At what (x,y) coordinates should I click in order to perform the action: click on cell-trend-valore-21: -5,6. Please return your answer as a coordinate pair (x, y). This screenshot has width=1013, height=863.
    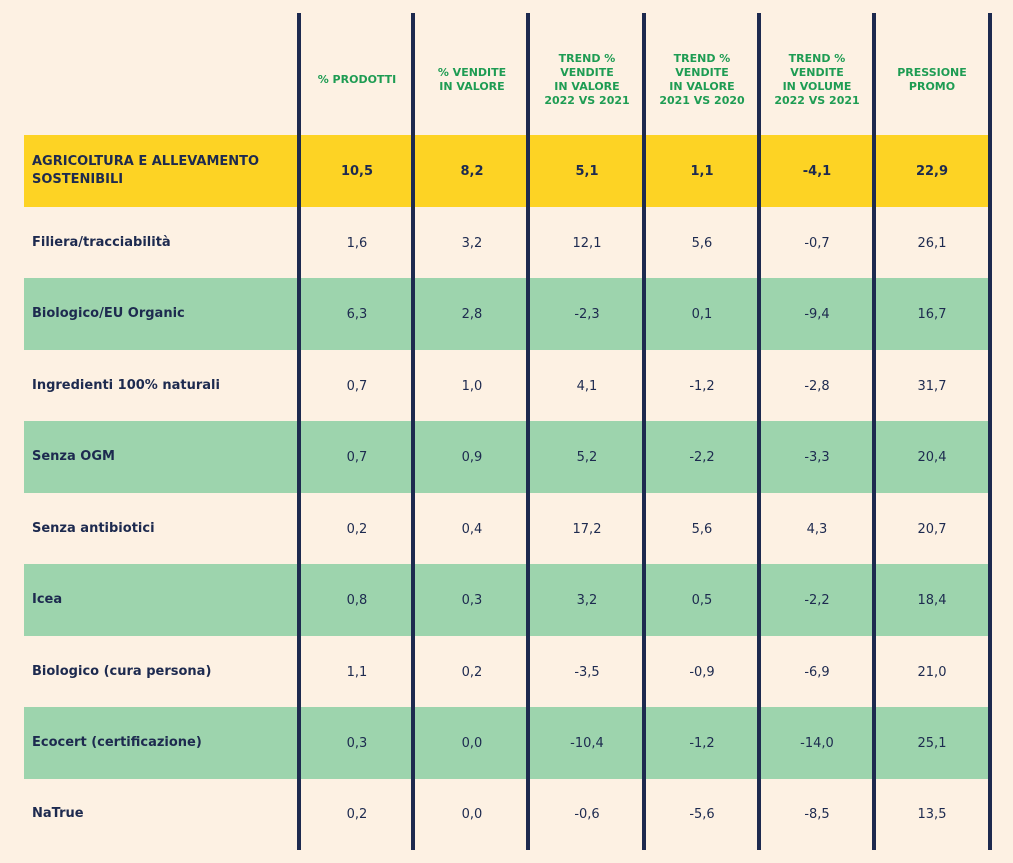
    Looking at the image, I should click on (702, 814).